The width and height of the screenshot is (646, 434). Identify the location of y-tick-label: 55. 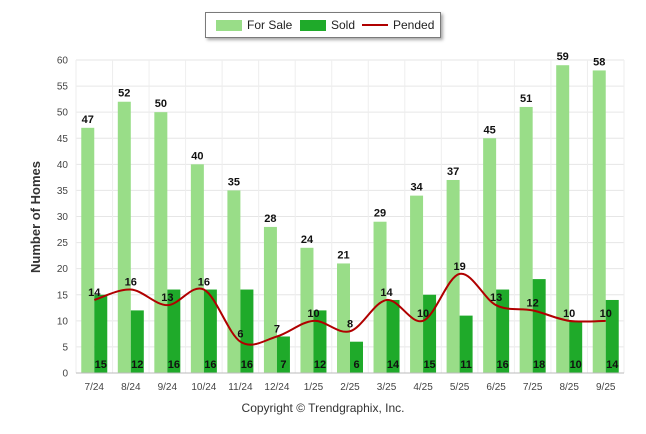
(63, 87).